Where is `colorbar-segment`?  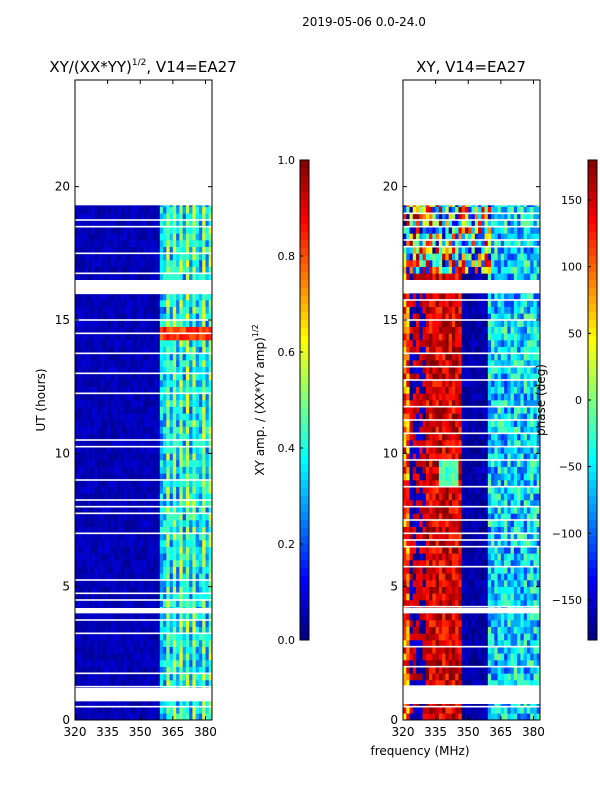
colorbar-segment is located at coordinates (304, 348).